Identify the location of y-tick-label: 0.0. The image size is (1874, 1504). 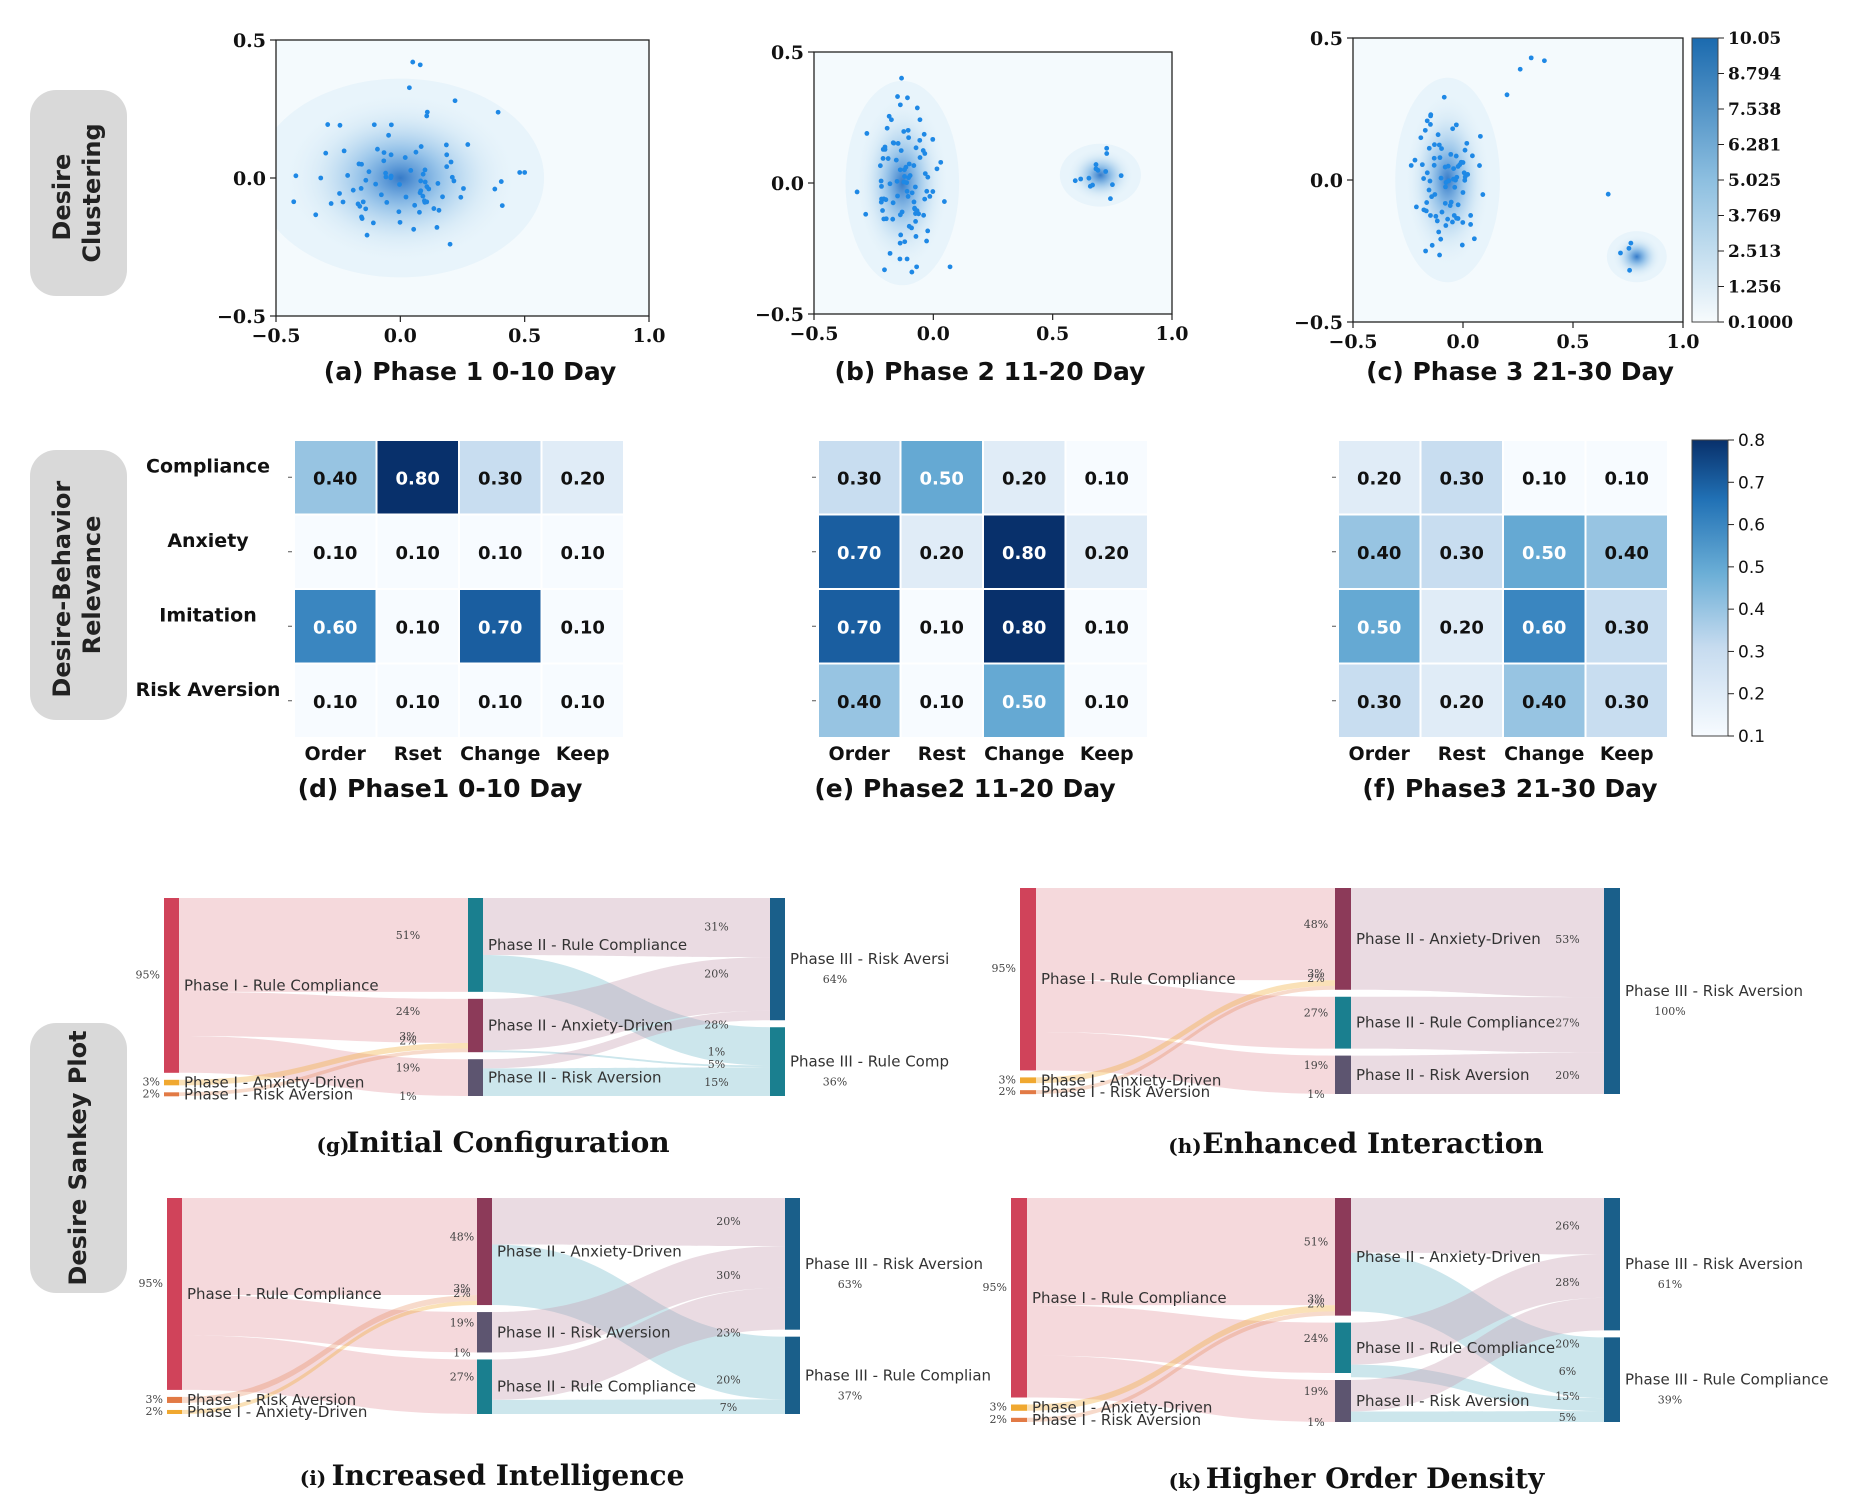
(787, 184).